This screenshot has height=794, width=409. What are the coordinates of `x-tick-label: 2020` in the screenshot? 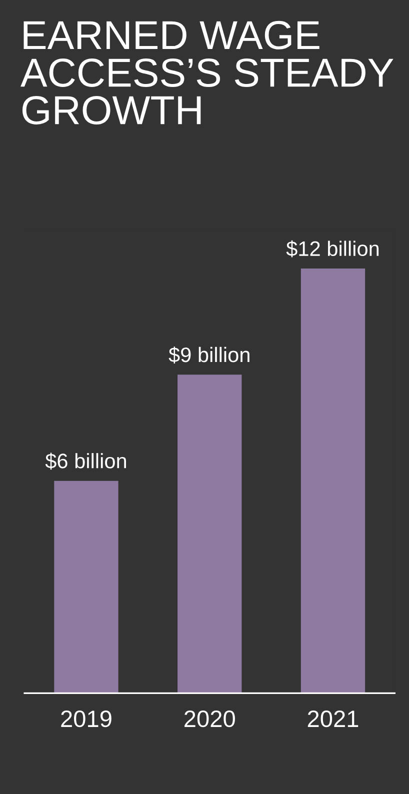 It's located at (209, 719).